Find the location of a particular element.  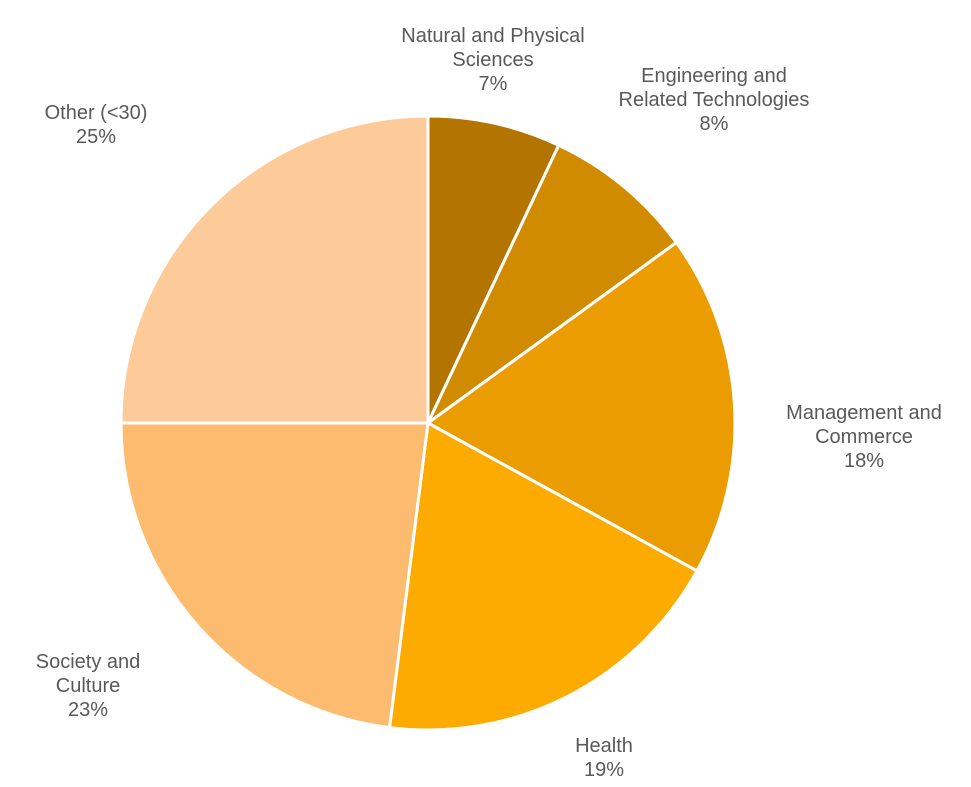

category-label: Natural and Physical Sciences is located at coordinates (493, 48).